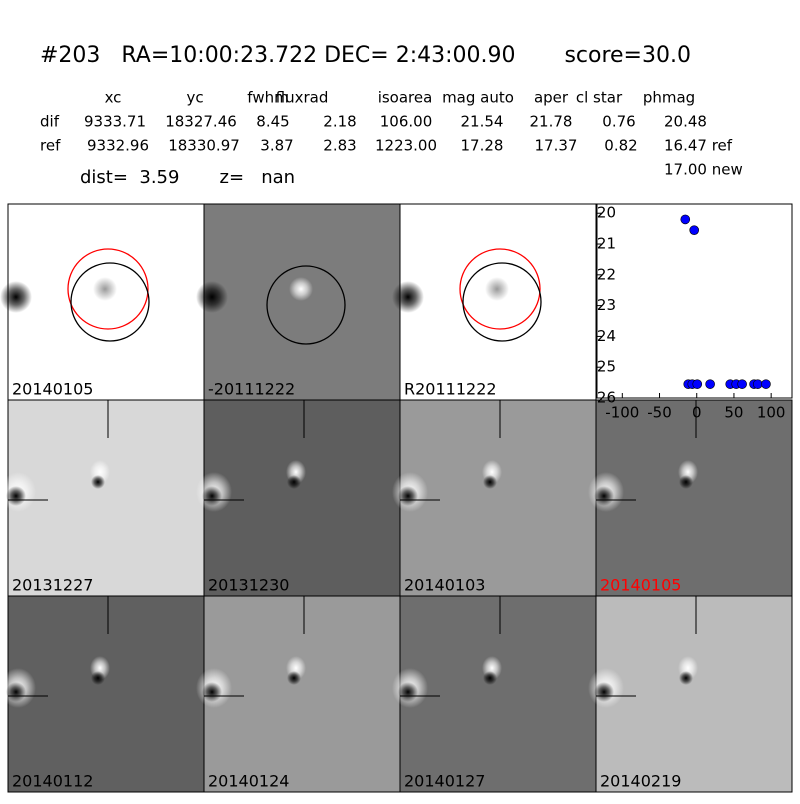 Image resolution: width=800 pixels, height=804 pixels. What do you see at coordinates (201, 122) in the screenshot?
I see `table-cell: 18327.46` at bounding box center [201, 122].